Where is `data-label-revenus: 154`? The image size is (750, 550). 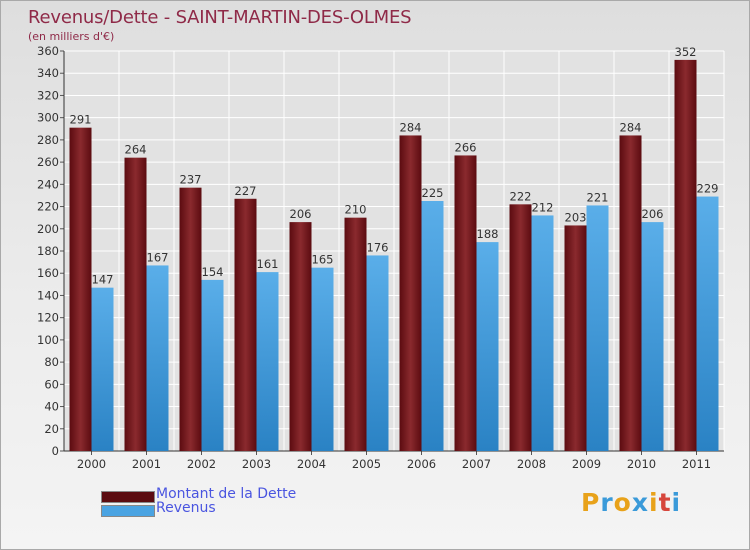 data-label-revenus: 154 is located at coordinates (213, 272).